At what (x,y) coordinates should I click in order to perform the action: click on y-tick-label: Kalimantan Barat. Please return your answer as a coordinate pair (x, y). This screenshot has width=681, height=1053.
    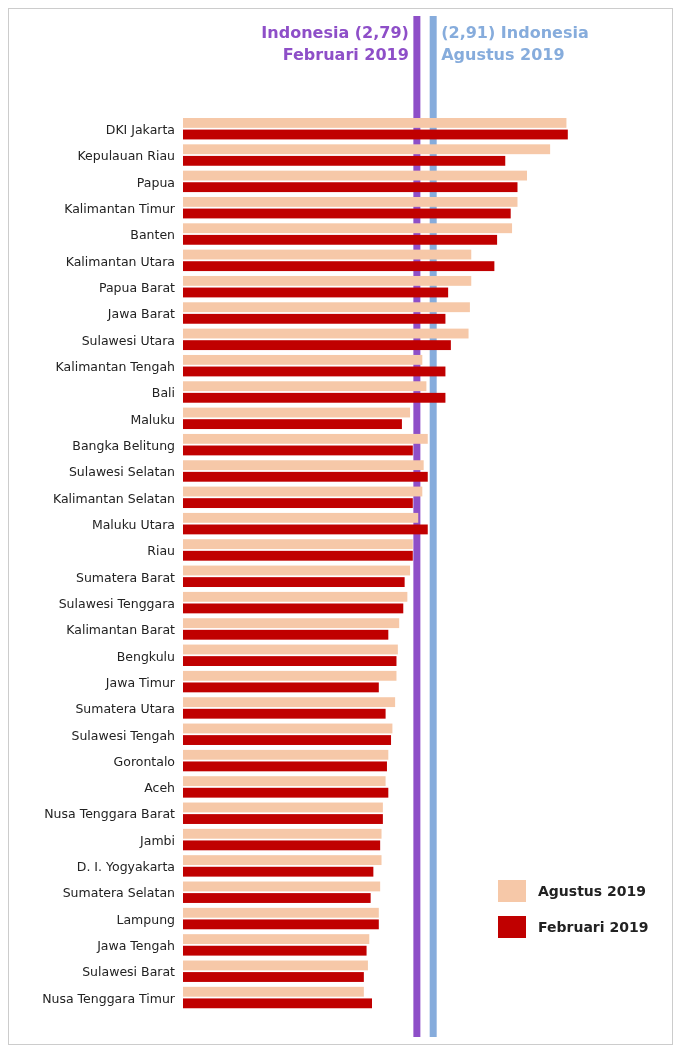
    Looking at the image, I should click on (121, 630).